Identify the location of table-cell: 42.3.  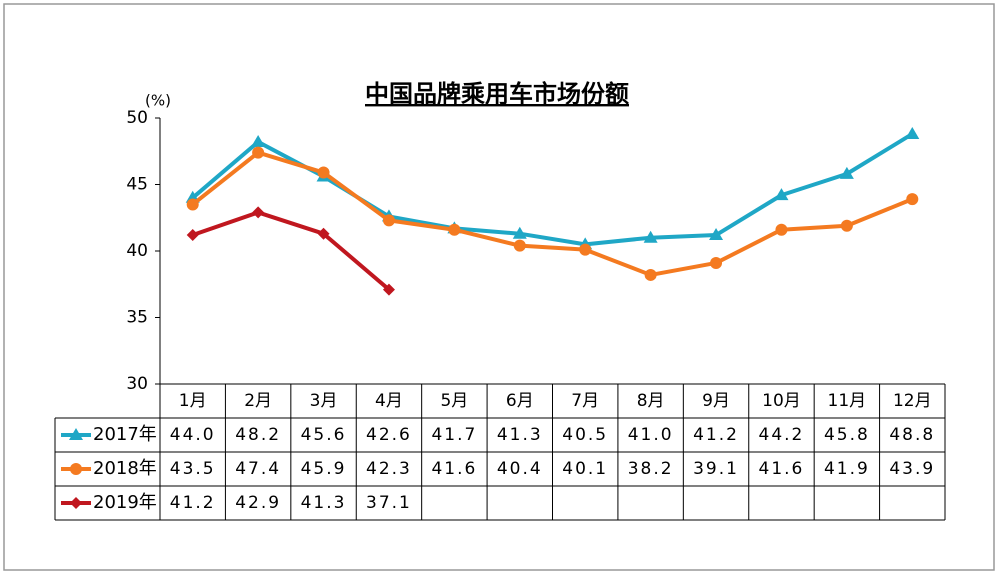
(389, 469).